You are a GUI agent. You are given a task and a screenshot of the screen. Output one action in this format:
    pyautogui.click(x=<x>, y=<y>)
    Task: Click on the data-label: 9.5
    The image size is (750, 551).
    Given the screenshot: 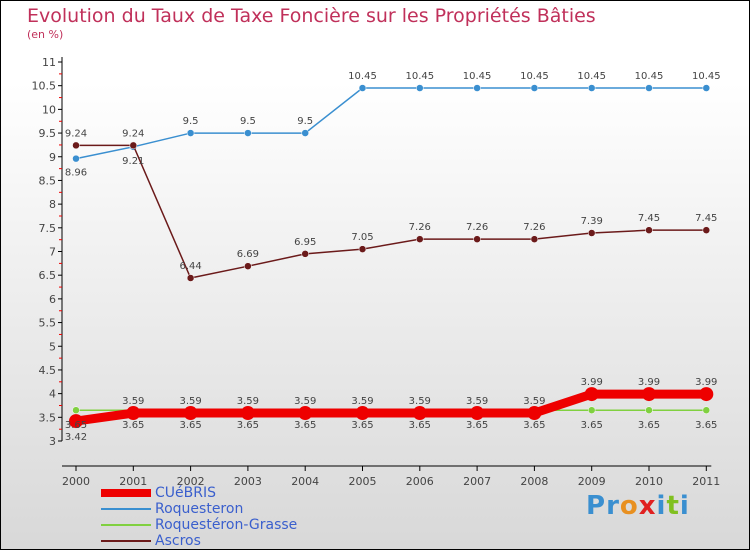 What is the action you would take?
    pyautogui.click(x=191, y=121)
    